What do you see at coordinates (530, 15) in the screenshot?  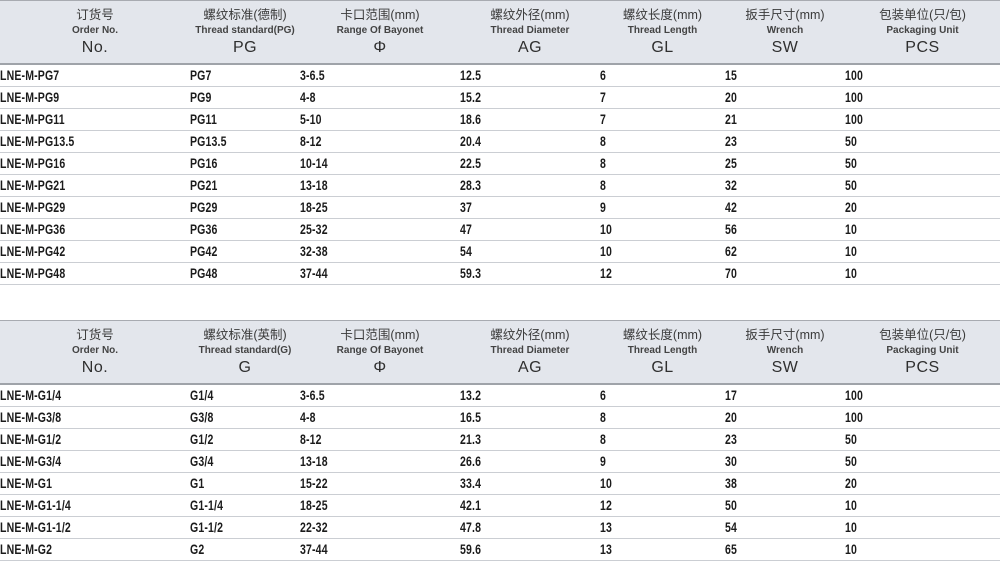 I see `header-label-cn: 螺纹外径(mm)` at bounding box center [530, 15].